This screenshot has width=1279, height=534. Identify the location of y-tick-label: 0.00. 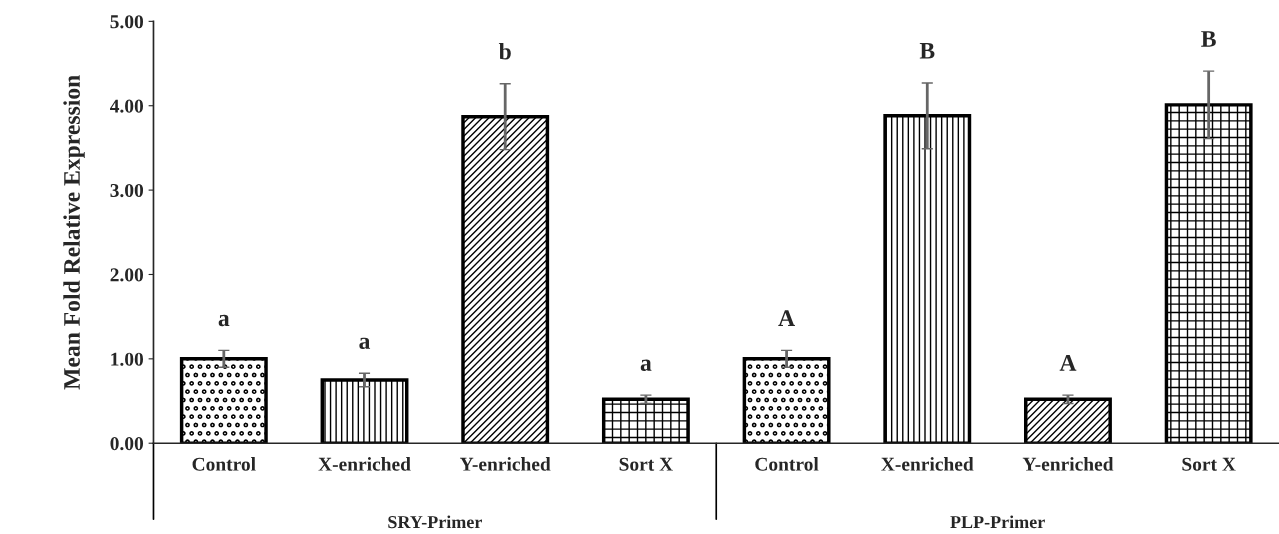
(127, 444).